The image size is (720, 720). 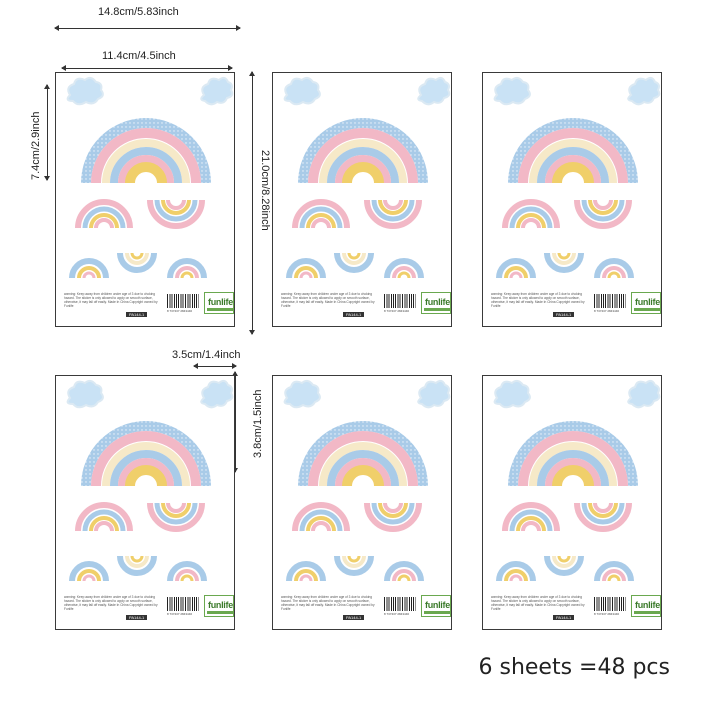 I want to click on small-width-arrow, so click(x=215, y=366).